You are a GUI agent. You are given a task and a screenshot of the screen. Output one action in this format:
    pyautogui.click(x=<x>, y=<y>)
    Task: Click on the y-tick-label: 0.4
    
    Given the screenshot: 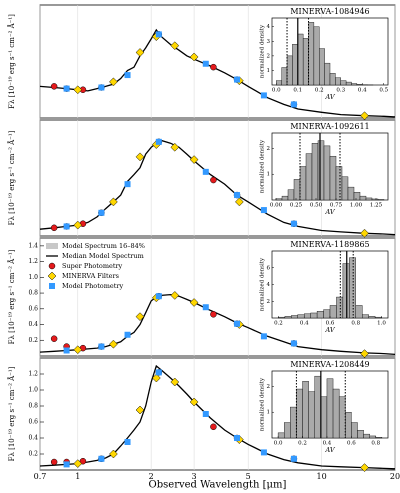 What is the action you would take?
    pyautogui.click(x=33, y=324)
    